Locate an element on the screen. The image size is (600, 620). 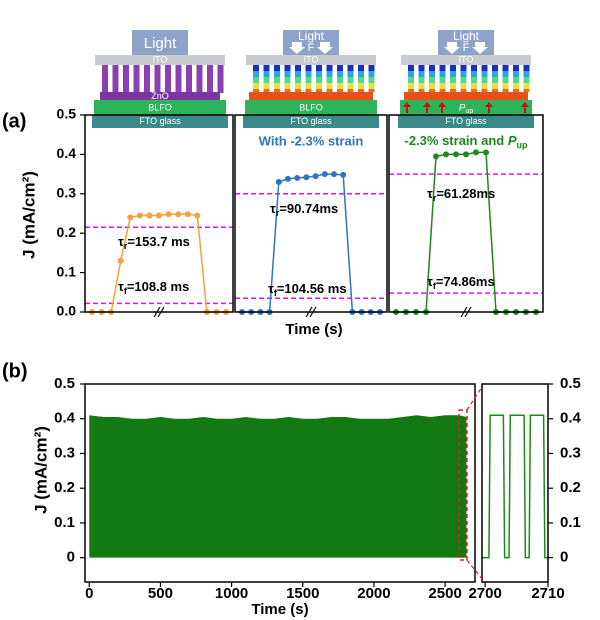
charge-layer is located at coordinates (311, 96).